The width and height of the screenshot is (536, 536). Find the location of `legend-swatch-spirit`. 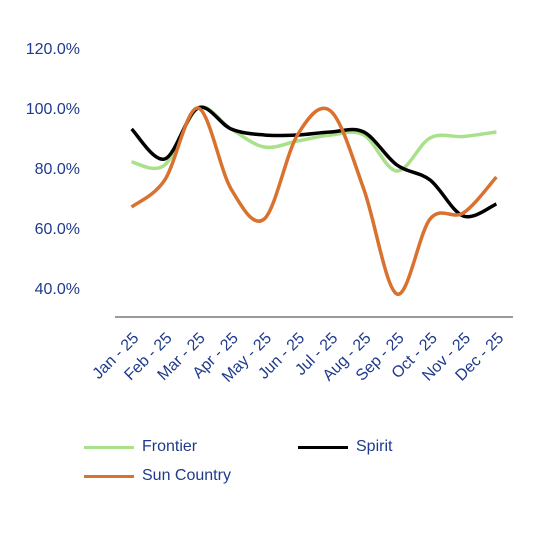

legend-swatch-spirit is located at coordinates (323, 447).